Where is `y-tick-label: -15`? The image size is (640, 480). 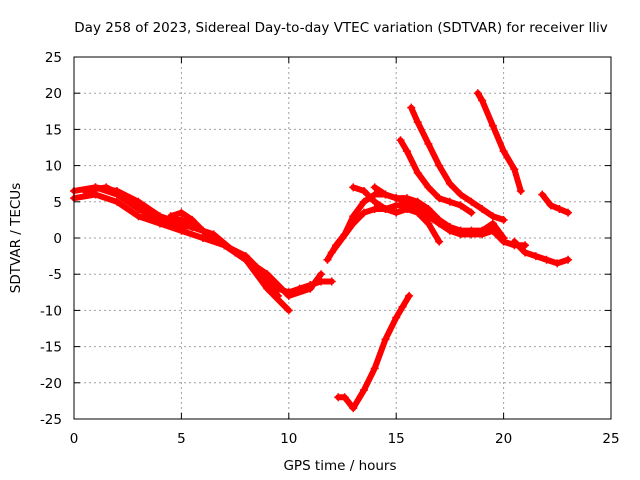 y-tick-label: -15 is located at coordinates (51, 348).